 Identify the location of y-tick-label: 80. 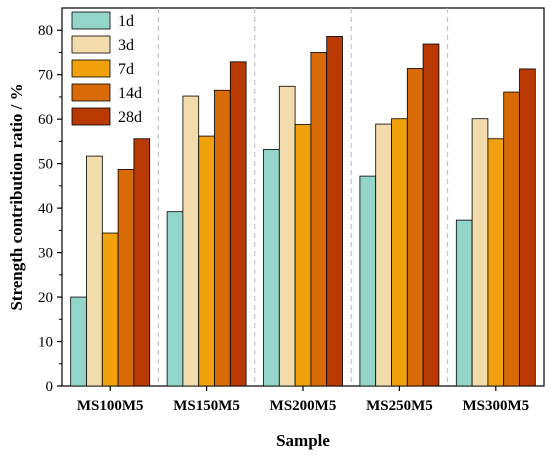
(45, 31).